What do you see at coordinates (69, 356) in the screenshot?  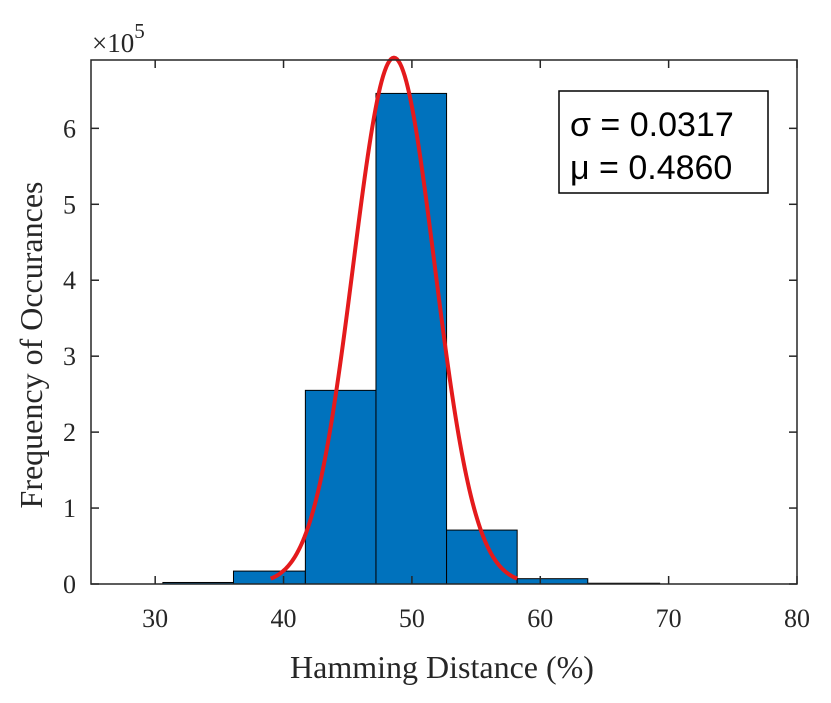 I see `y-tick-label: 3` at bounding box center [69, 356].